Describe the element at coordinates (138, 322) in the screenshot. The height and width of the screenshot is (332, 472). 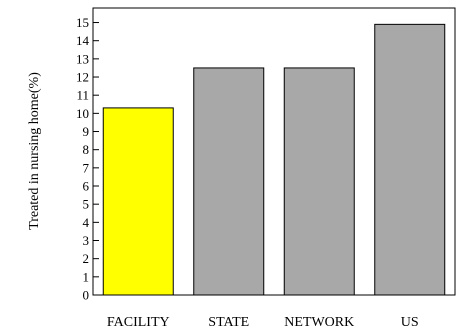
I see `x-category-label: FACILITY` at that location.